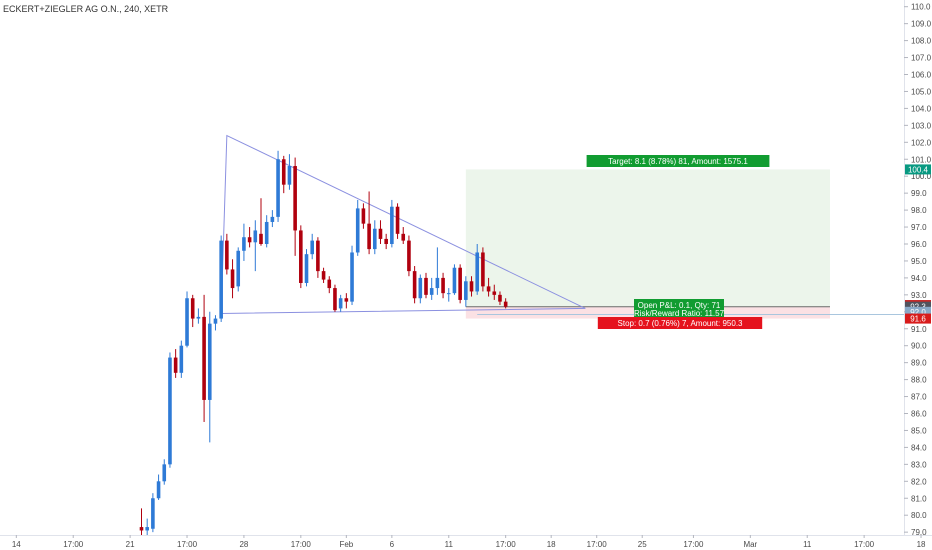 This screenshot has height=550, width=932. What do you see at coordinates (921, 108) in the screenshot?
I see `price-tick-label: 104.0` at bounding box center [921, 108].